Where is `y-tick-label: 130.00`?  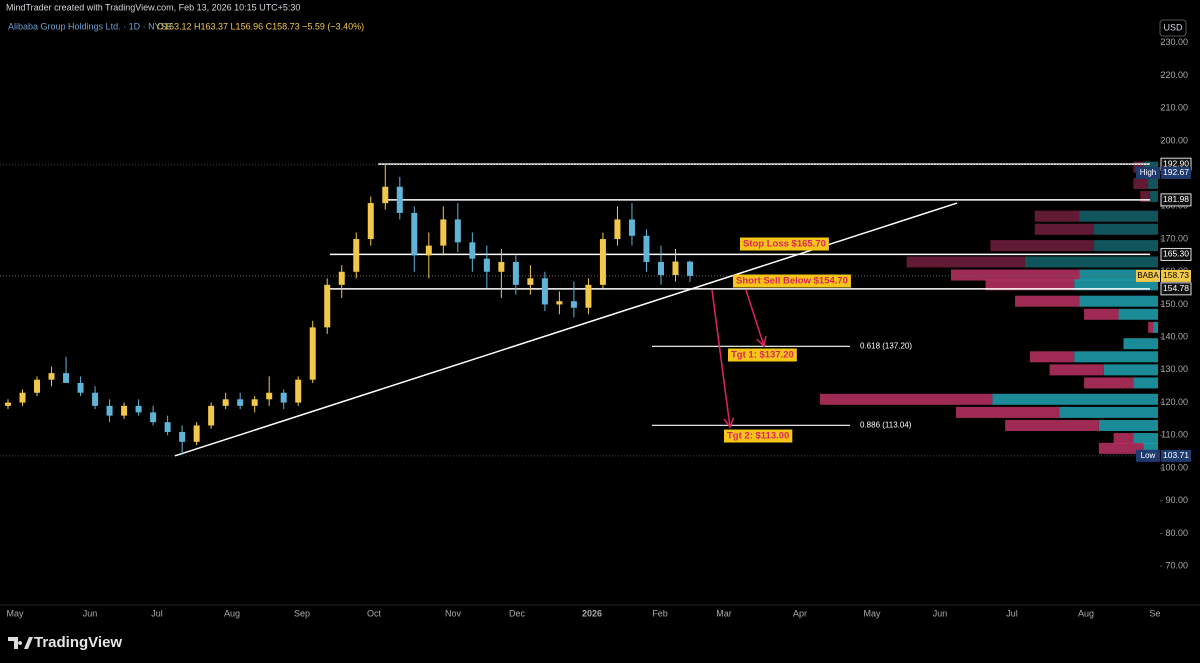
y-tick-label: 130.00 is located at coordinates (1174, 369).